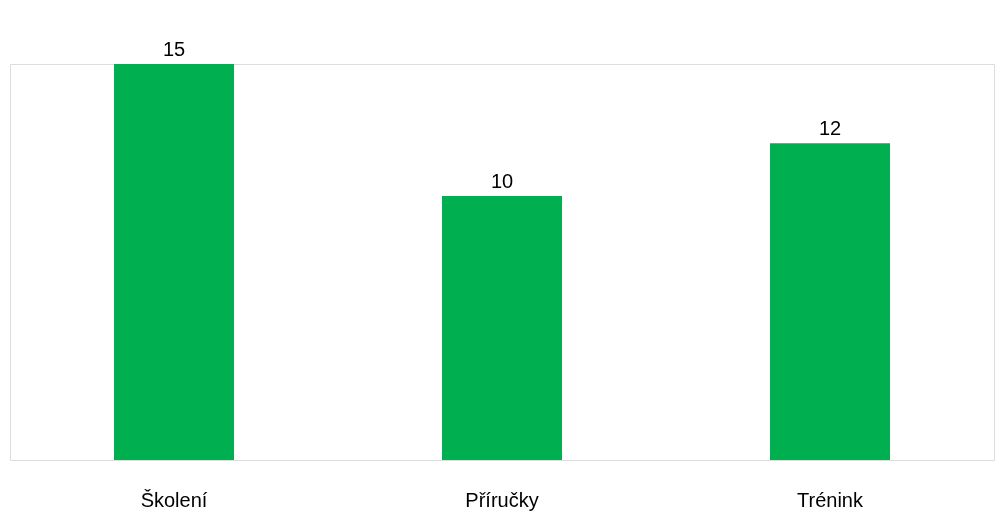 This screenshot has height=520, width=1004. What do you see at coordinates (502, 499) in the screenshot?
I see `x-tick-label: Příručky` at bounding box center [502, 499].